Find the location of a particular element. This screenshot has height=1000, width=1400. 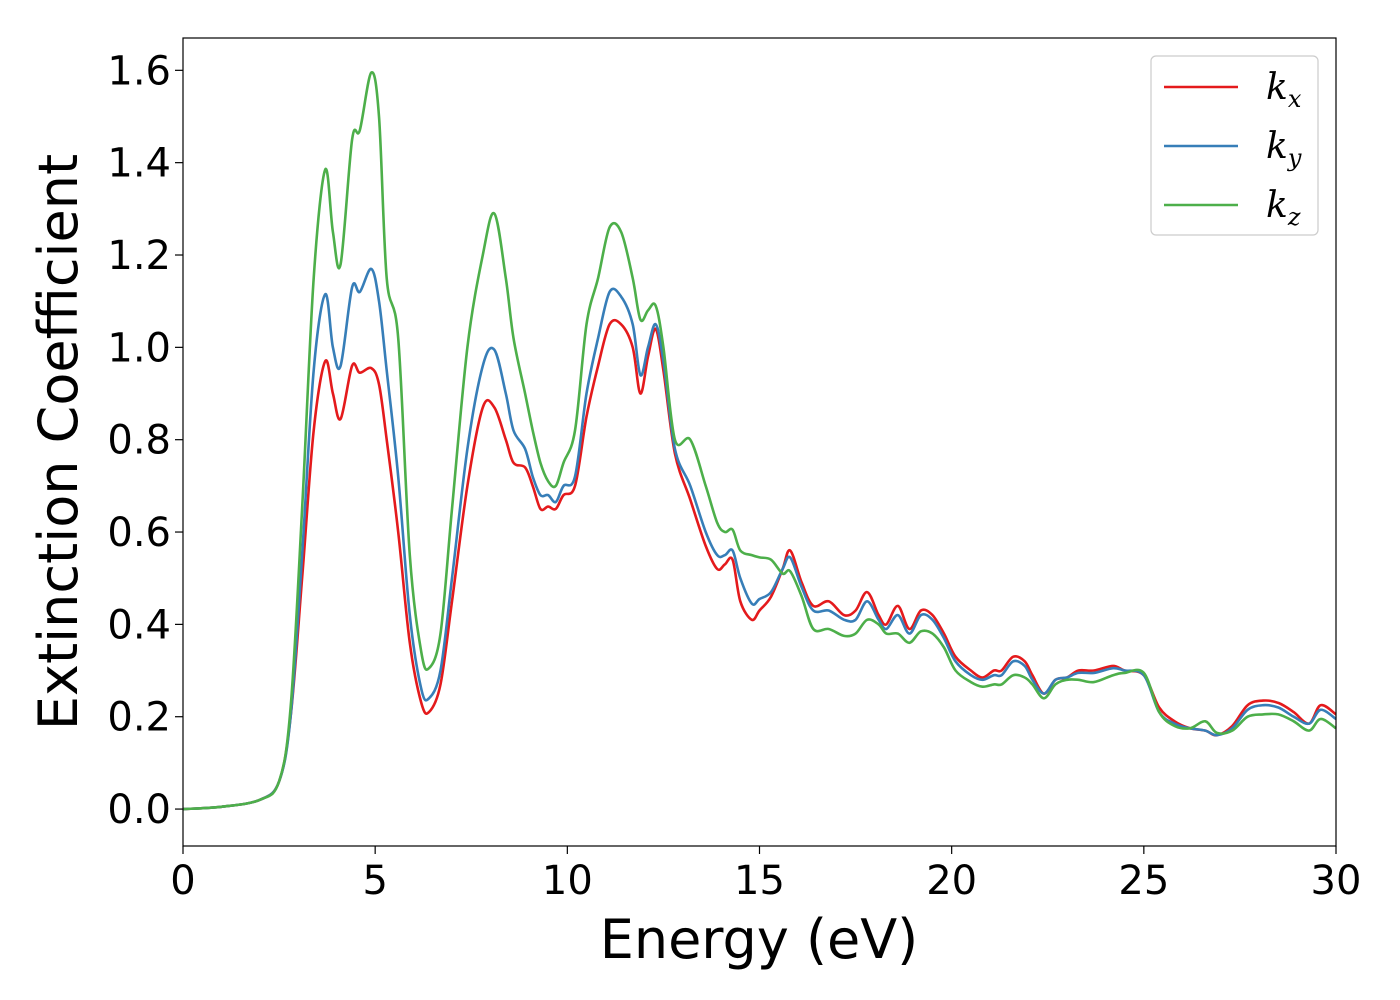

y-tick-label: 1.6 is located at coordinates (139, 71).